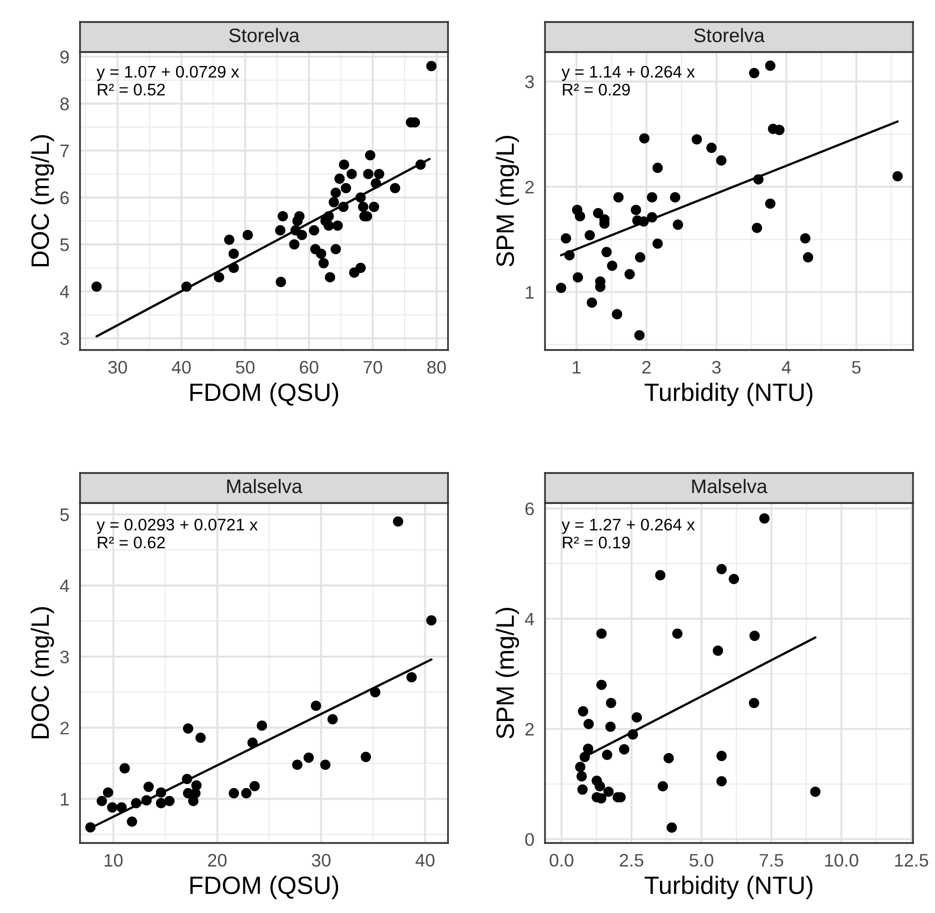 The width and height of the screenshot is (935, 913). Describe the element at coordinates (64, 104) in the screenshot. I see `y-tick-label: 8` at that location.